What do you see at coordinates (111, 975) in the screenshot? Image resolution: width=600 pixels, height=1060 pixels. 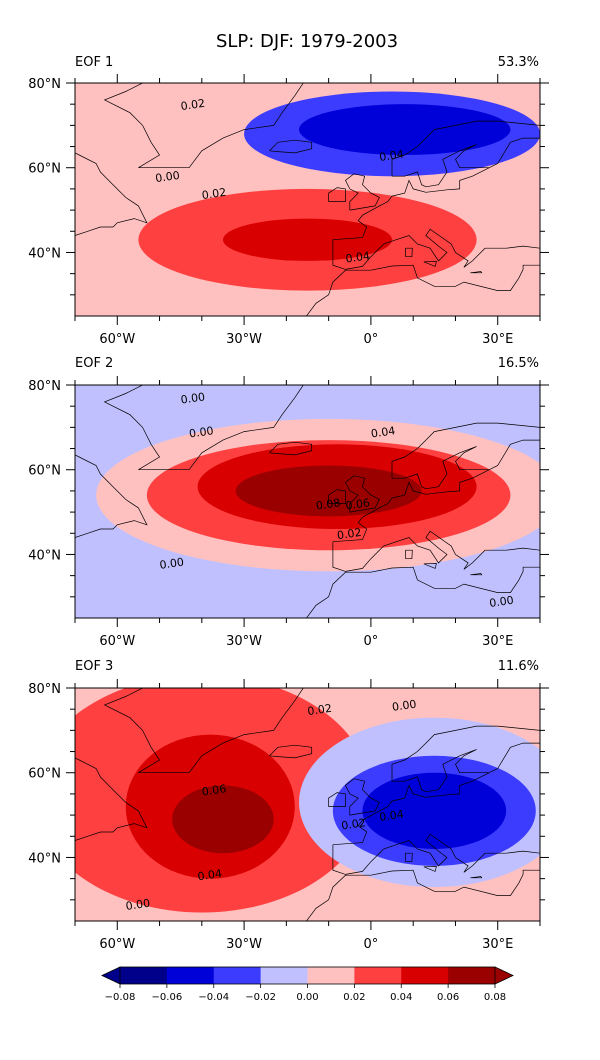 I see `colorbar-extend-min` at bounding box center [111, 975].